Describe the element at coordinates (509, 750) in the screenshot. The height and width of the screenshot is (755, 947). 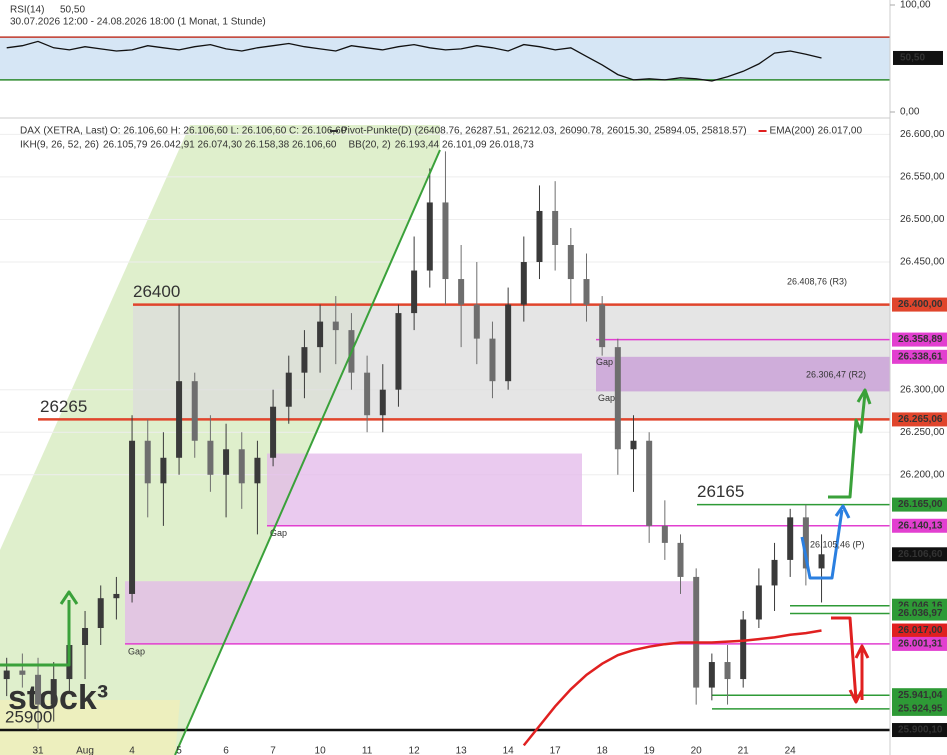
I see `x-tick-label: 14` at that location.